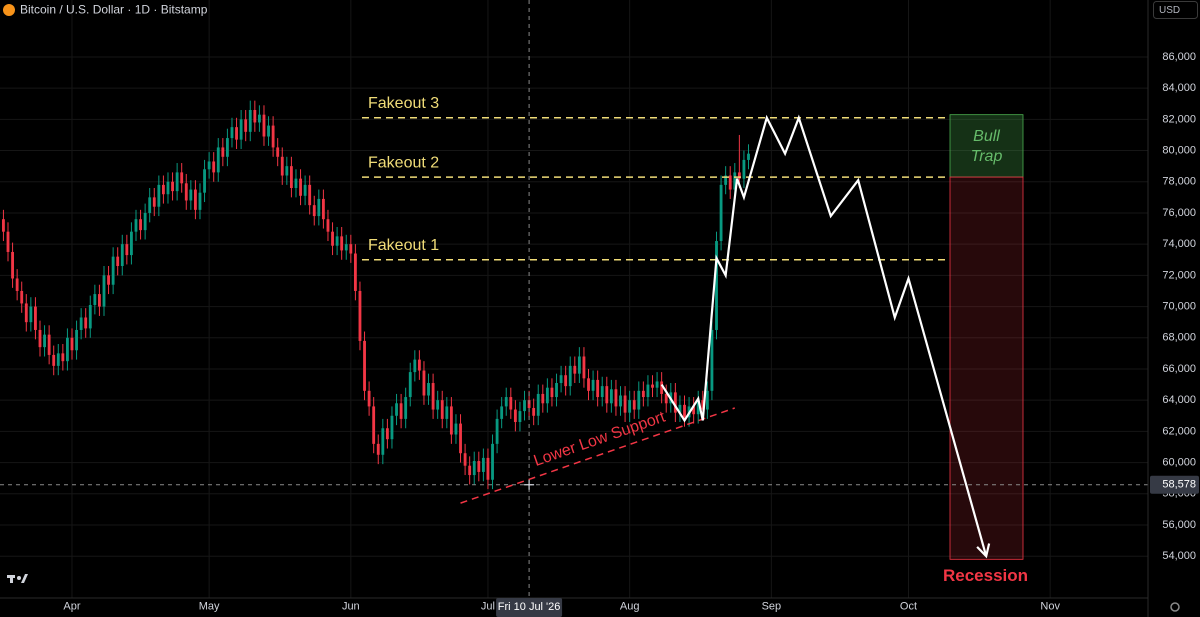  Describe the element at coordinates (1179, 213) in the screenshot. I see `y-tick-label: 76,000` at that location.